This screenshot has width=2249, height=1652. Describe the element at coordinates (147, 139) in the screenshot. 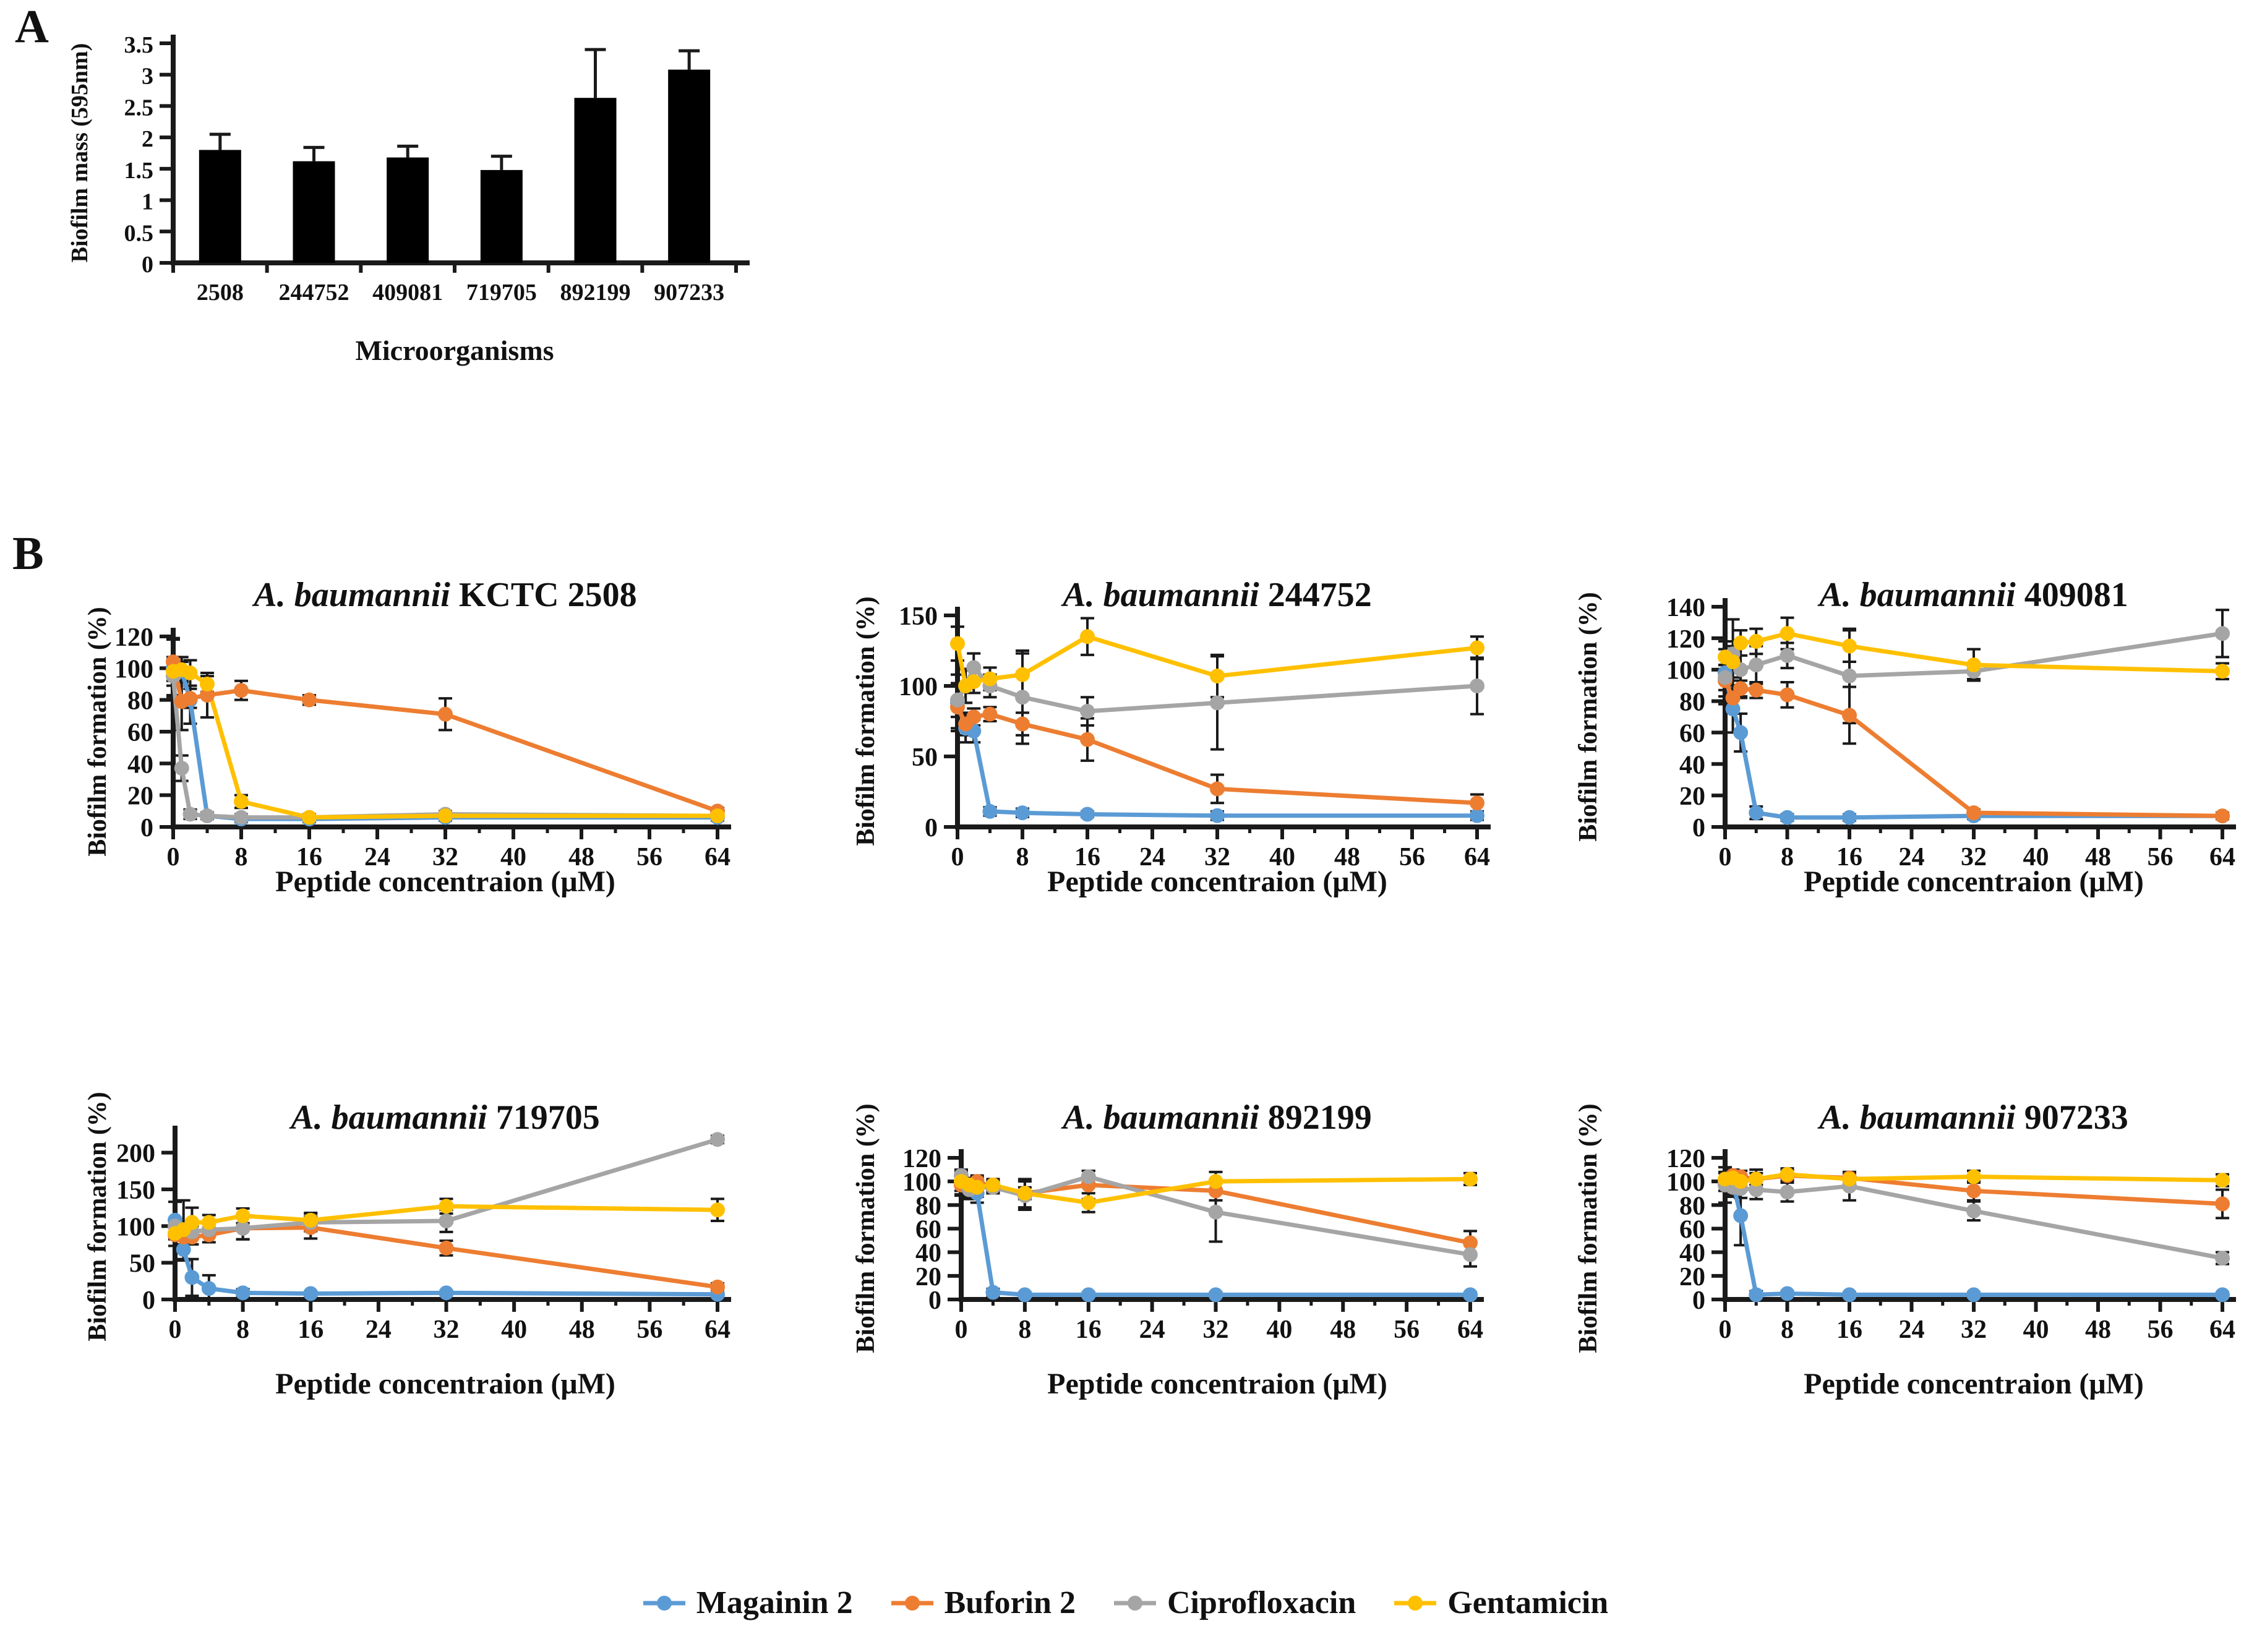

I see `y-tick-label: 2` at that location.